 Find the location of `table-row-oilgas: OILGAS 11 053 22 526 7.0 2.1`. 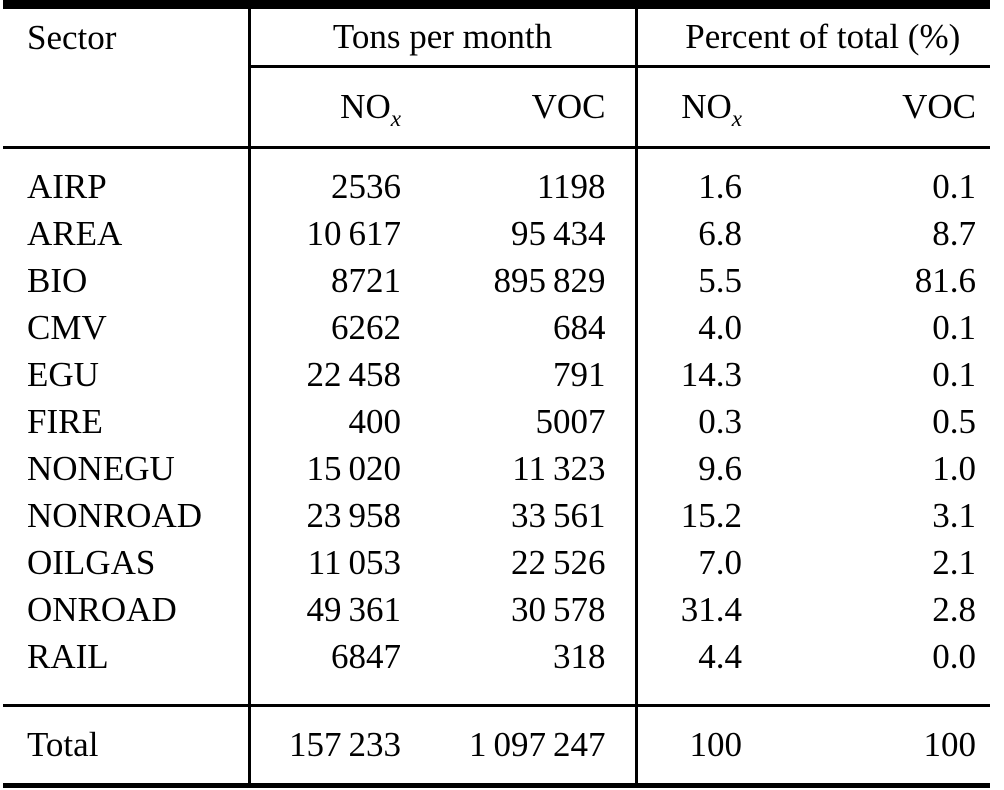

table-row-oilgas: OILGAS 11 053 22 526 7.0 2.1 is located at coordinates (496, 562).